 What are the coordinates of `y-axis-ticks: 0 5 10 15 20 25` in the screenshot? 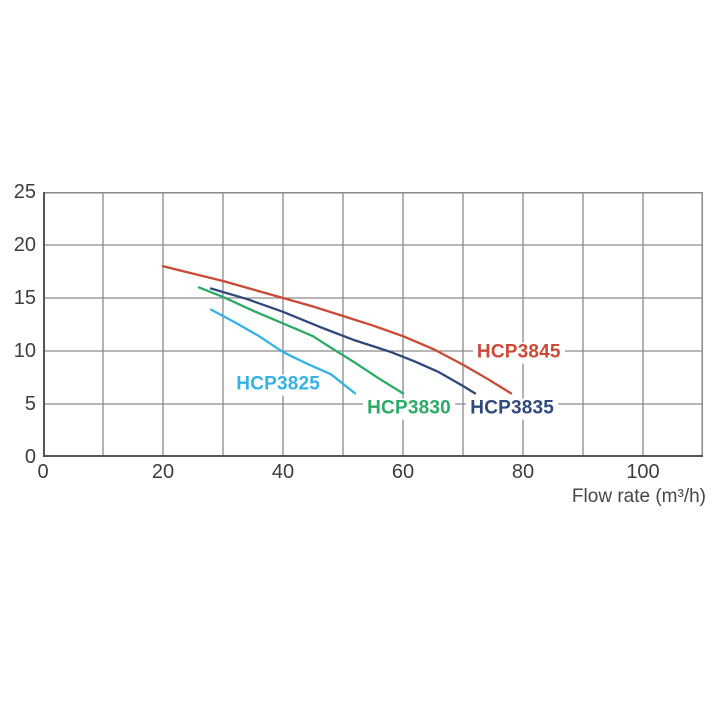 It's located at (18, 324).